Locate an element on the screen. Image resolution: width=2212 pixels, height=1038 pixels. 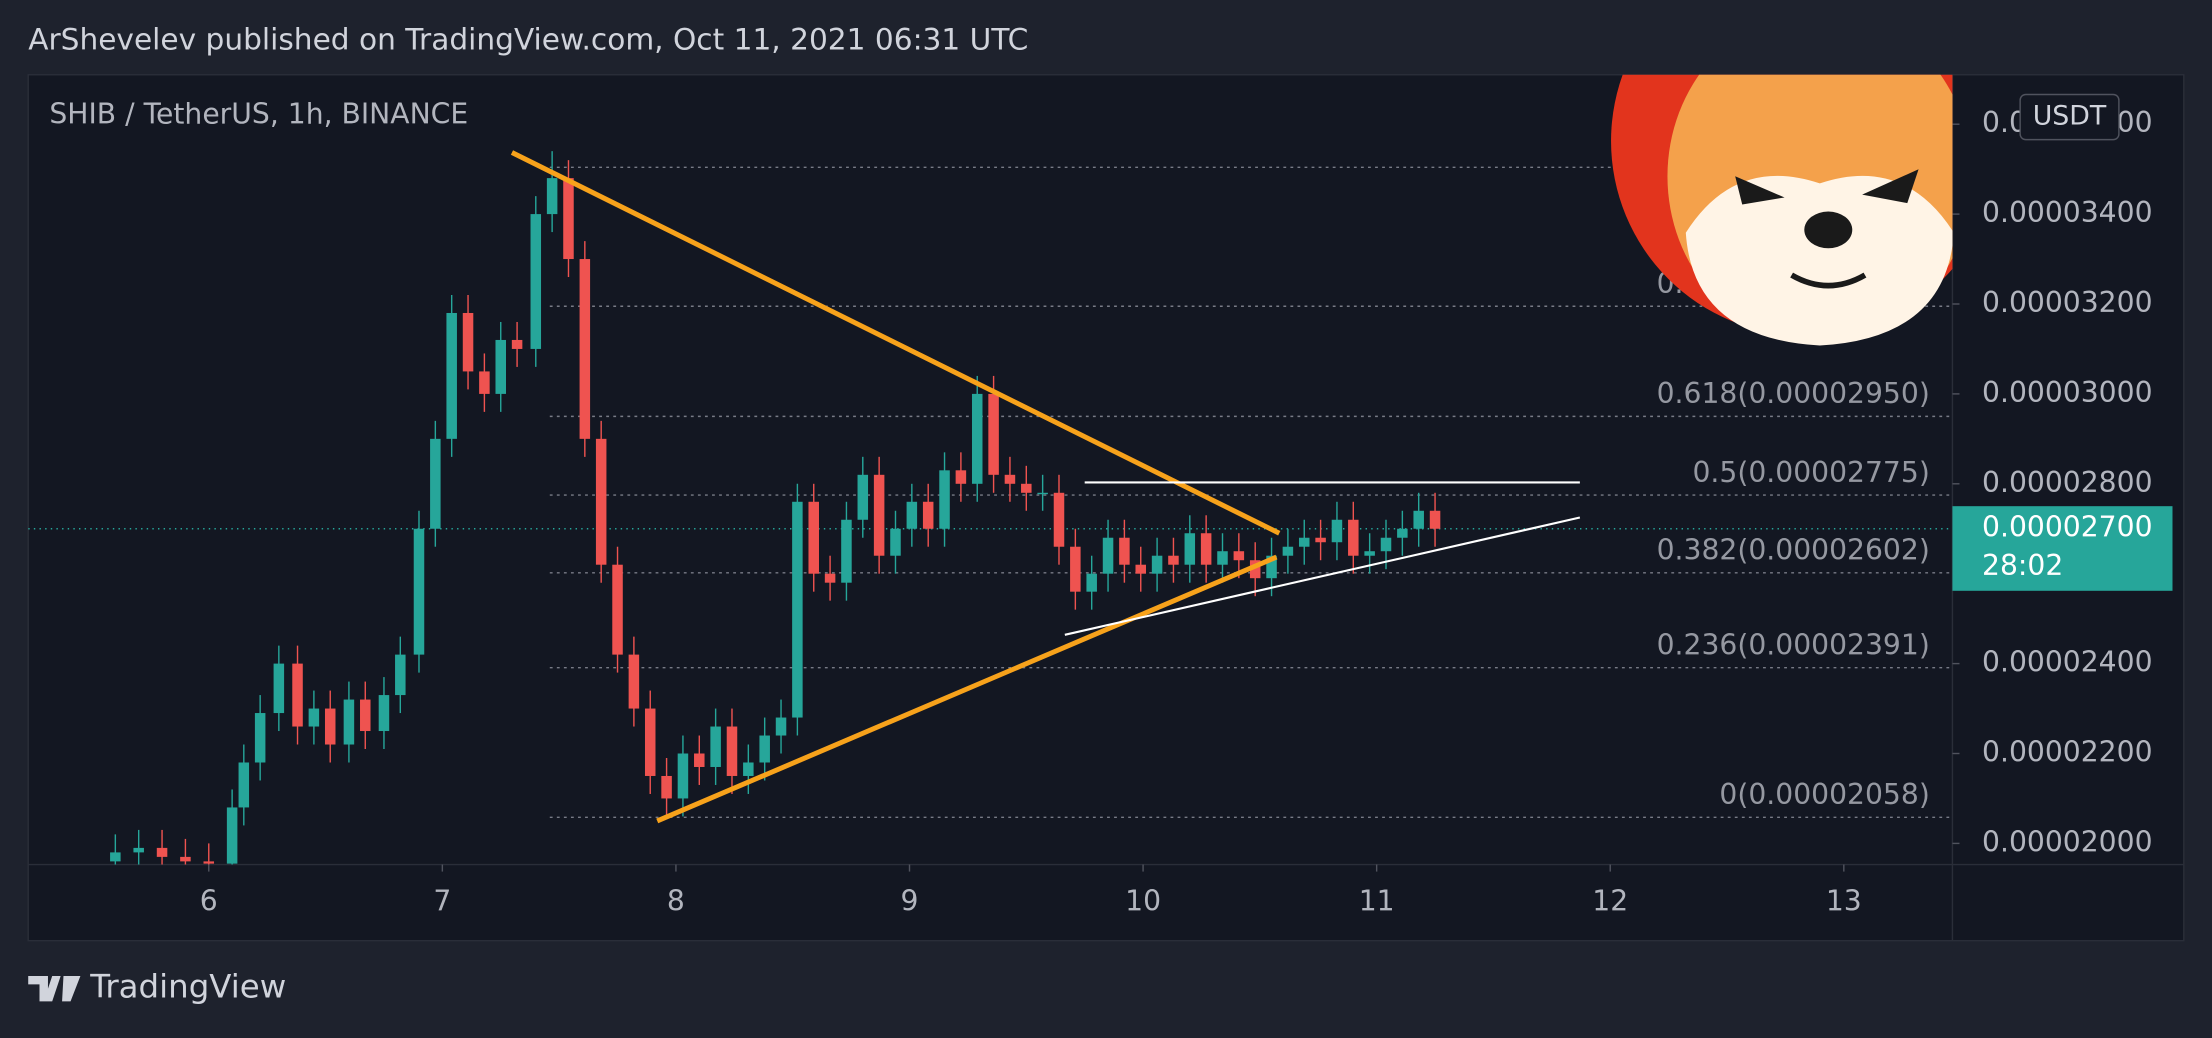
y-tick-label: 0.00003000 is located at coordinates (2067, 392).